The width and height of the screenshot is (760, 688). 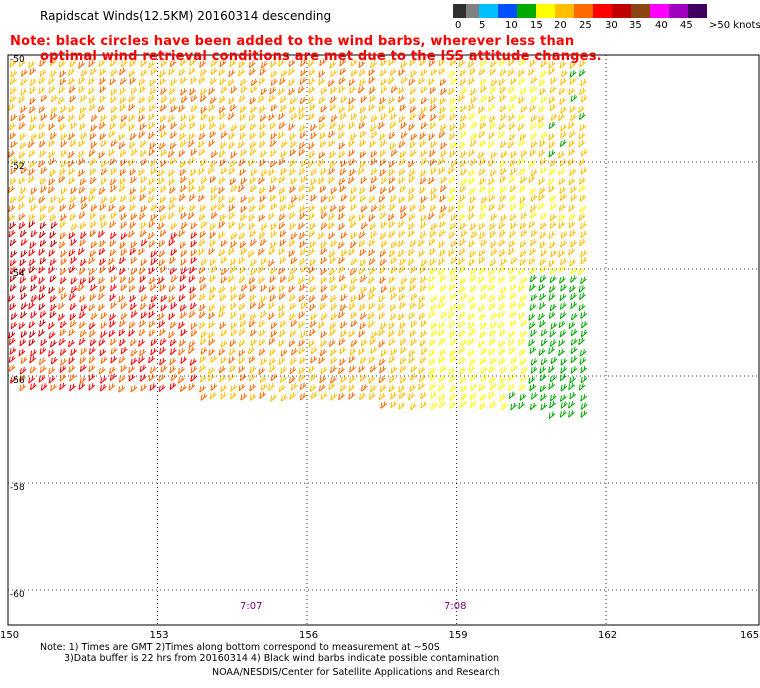 I want to click on legend-label: 20, so click(x=560, y=25).